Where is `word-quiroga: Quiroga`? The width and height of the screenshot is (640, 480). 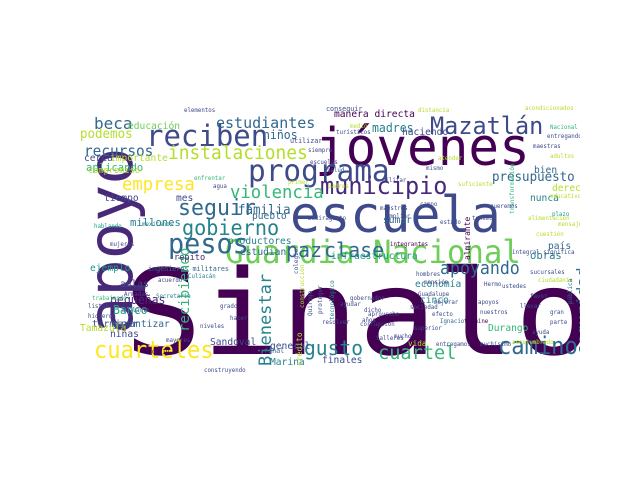
word-quiroga: Quiroga is located at coordinates (310, 303).